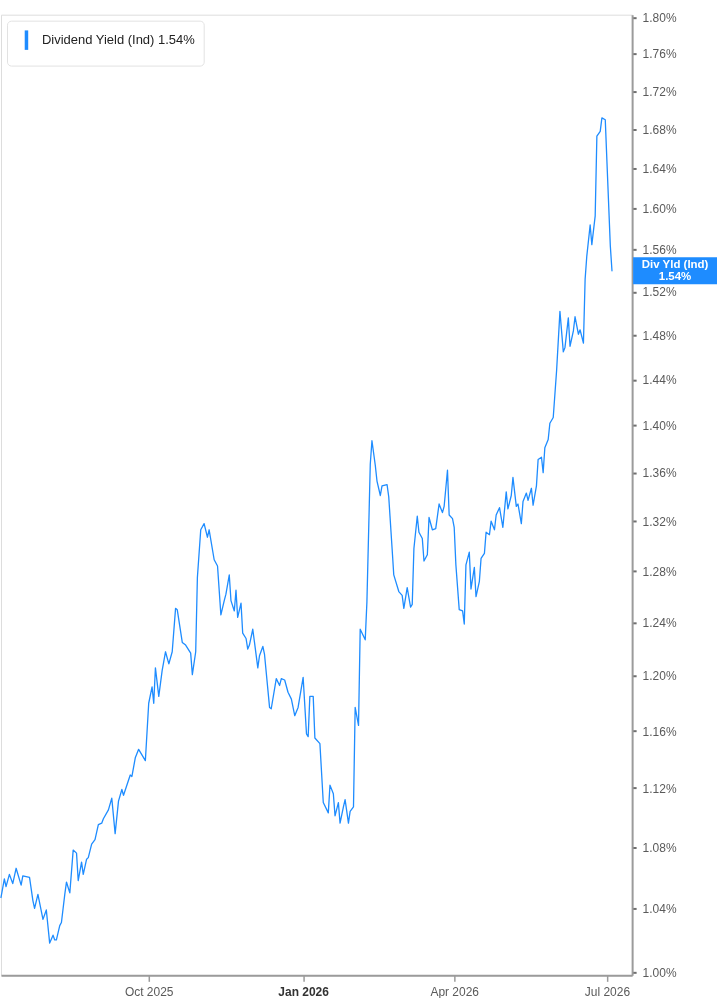  Describe the element at coordinates (659, 788) in the screenshot. I see `y-tick-label: 1.12%` at that location.